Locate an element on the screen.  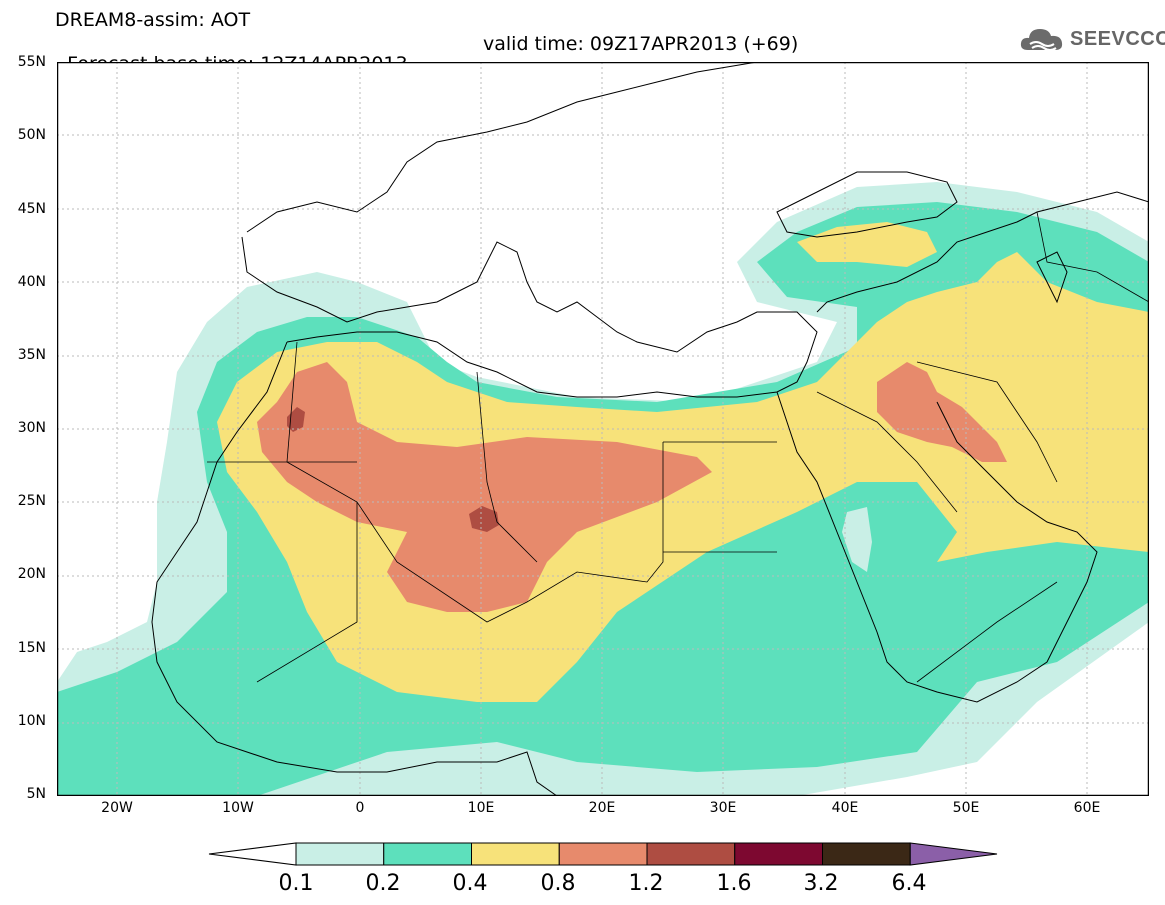
colorbar-label: 0.8 is located at coordinates (558, 883).